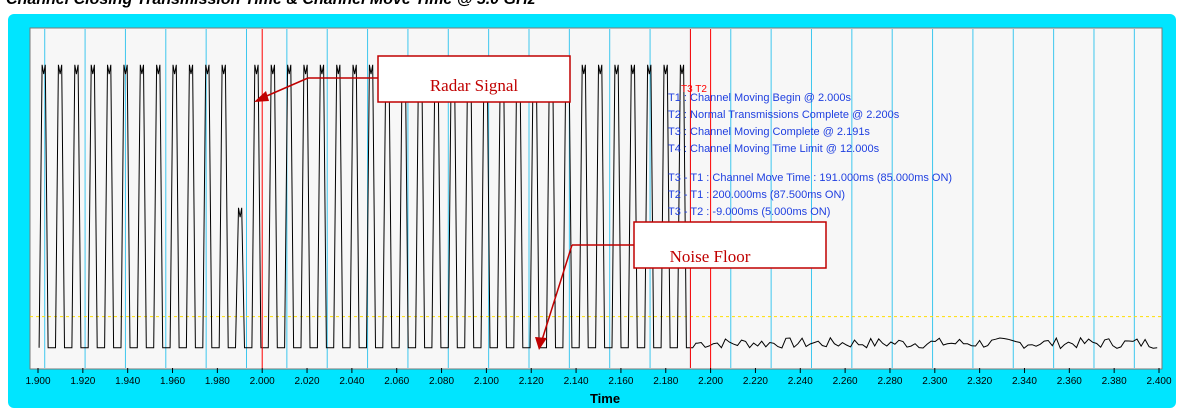 This screenshot has height=410, width=1184. I want to click on callout-label-noise: Noise Floor, so click(710, 256).